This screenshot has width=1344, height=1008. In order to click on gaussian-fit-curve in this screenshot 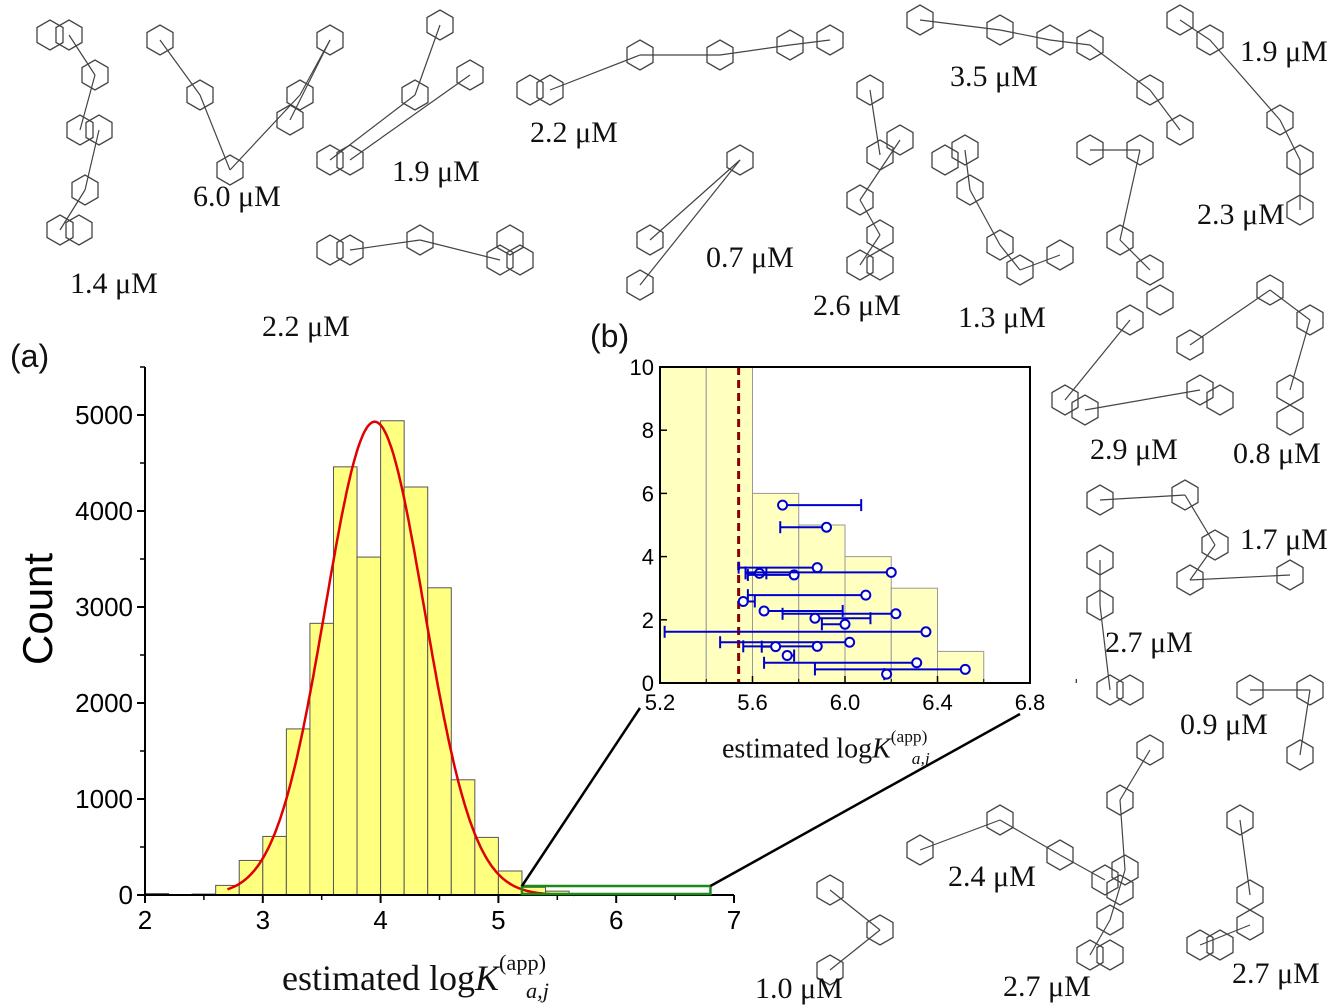, I will do `click(400, 658)`.